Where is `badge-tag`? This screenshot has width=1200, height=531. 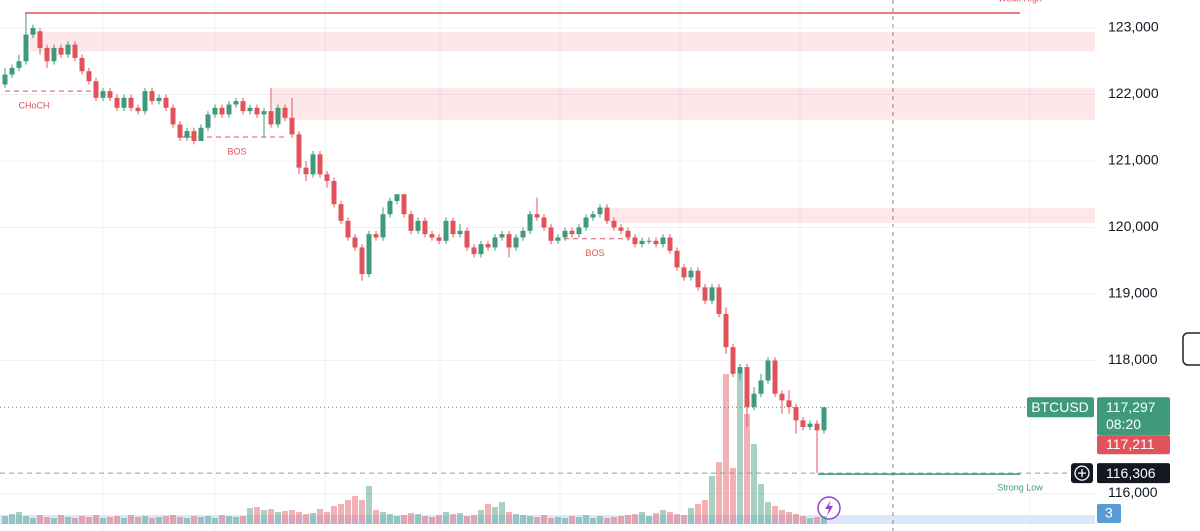 badge-tag is located at coordinates (1109, 513).